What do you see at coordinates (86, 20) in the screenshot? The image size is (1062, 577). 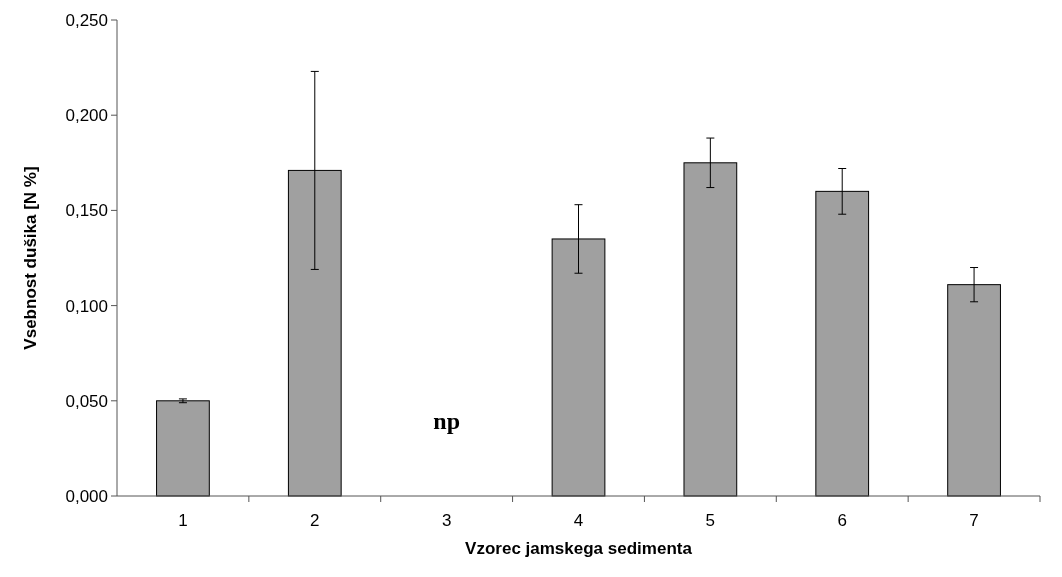 I see `y-tick-label: 0,250` at bounding box center [86, 20].